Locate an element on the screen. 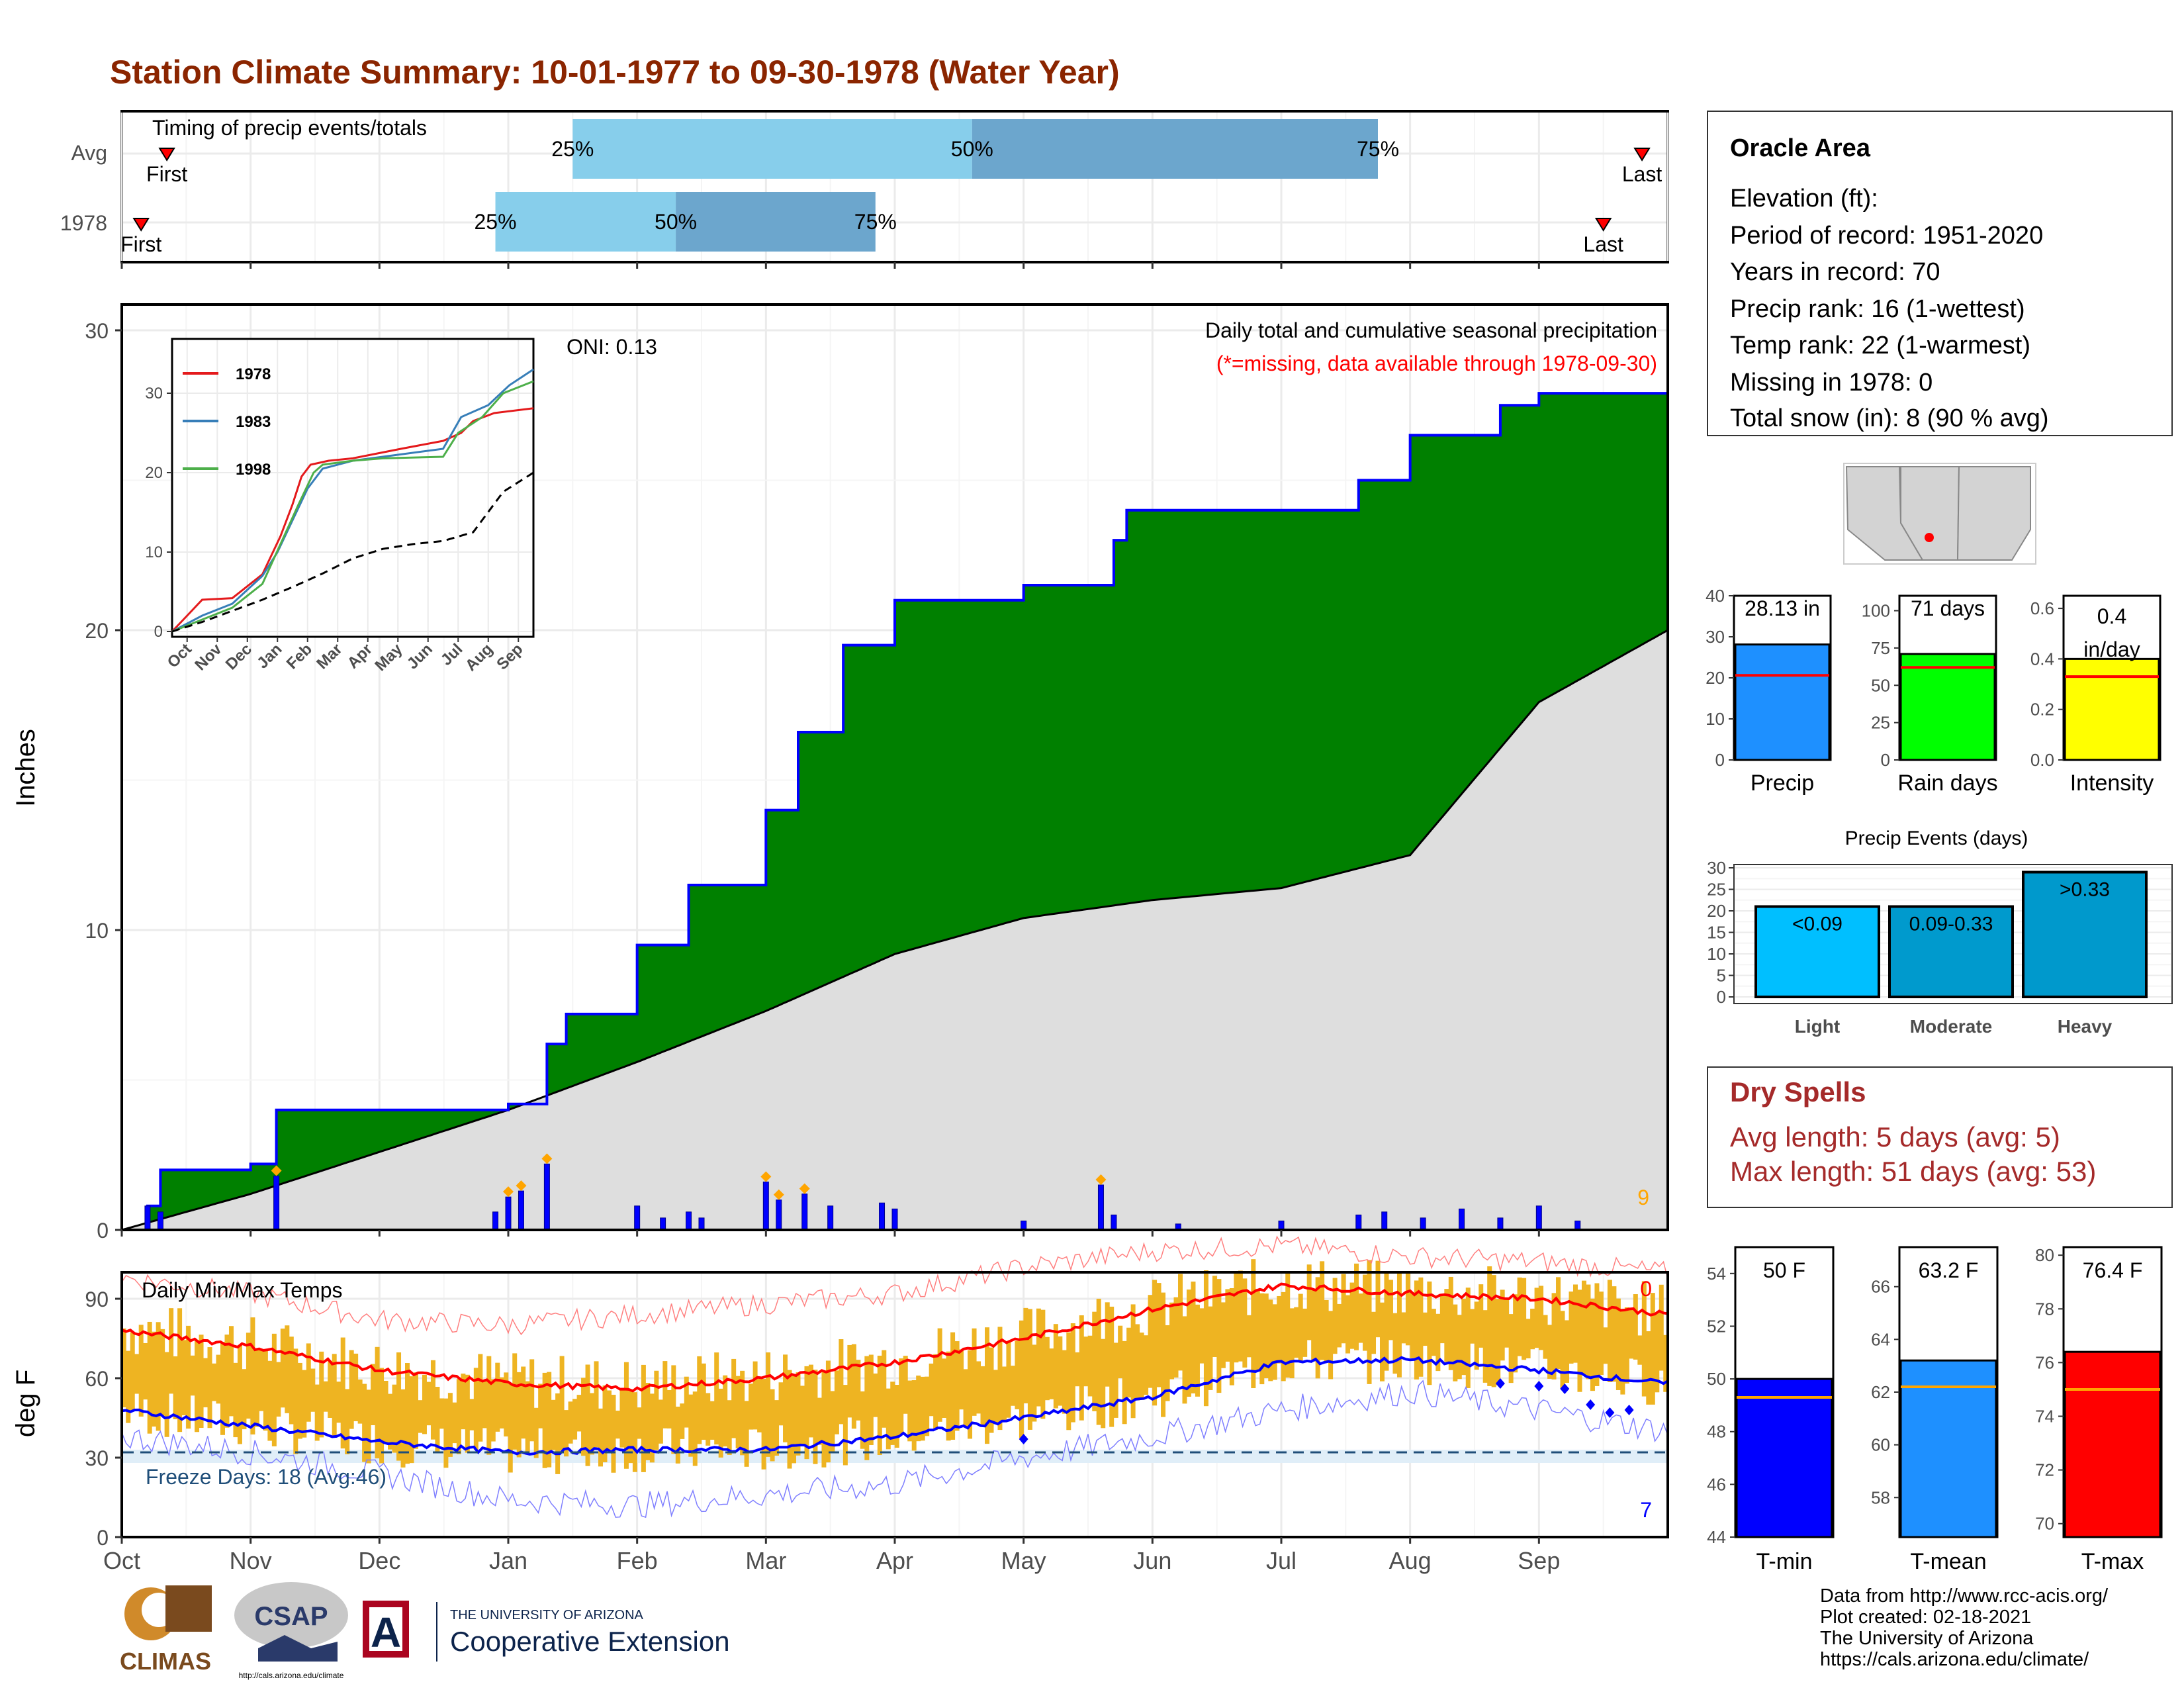  timing-q-label: 25% is located at coordinates (496, 222).